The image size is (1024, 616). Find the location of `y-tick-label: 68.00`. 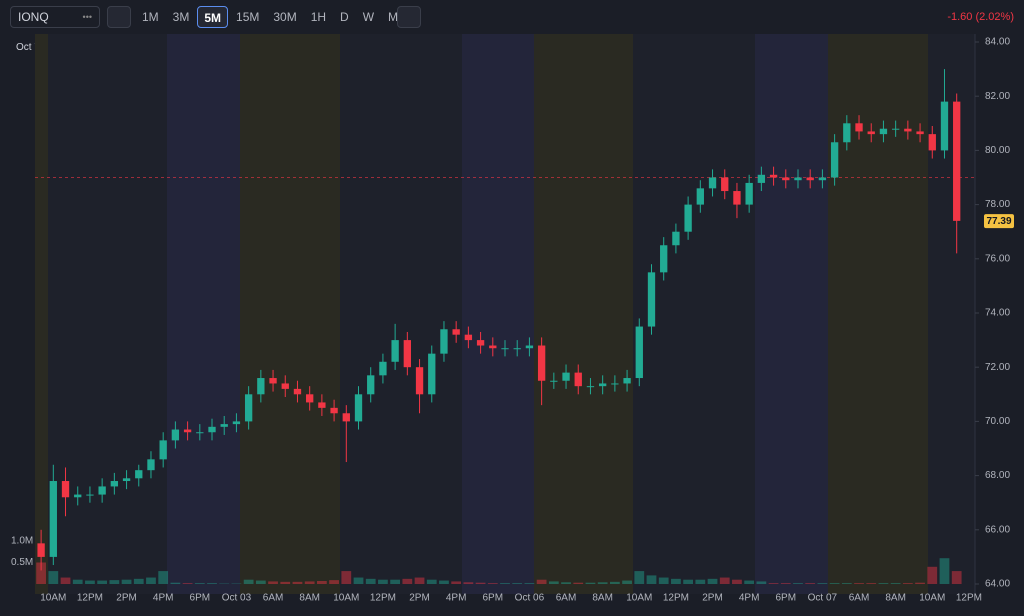

y-tick-label: 68.00 is located at coordinates (997, 475).